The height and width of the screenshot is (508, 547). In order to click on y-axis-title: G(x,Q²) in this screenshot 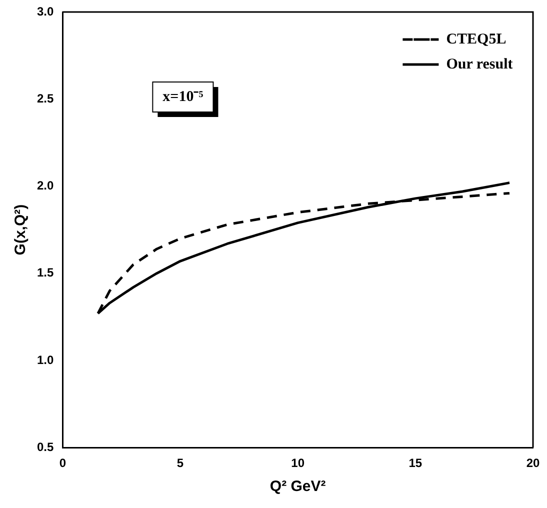, I will do `click(21, 230)`.